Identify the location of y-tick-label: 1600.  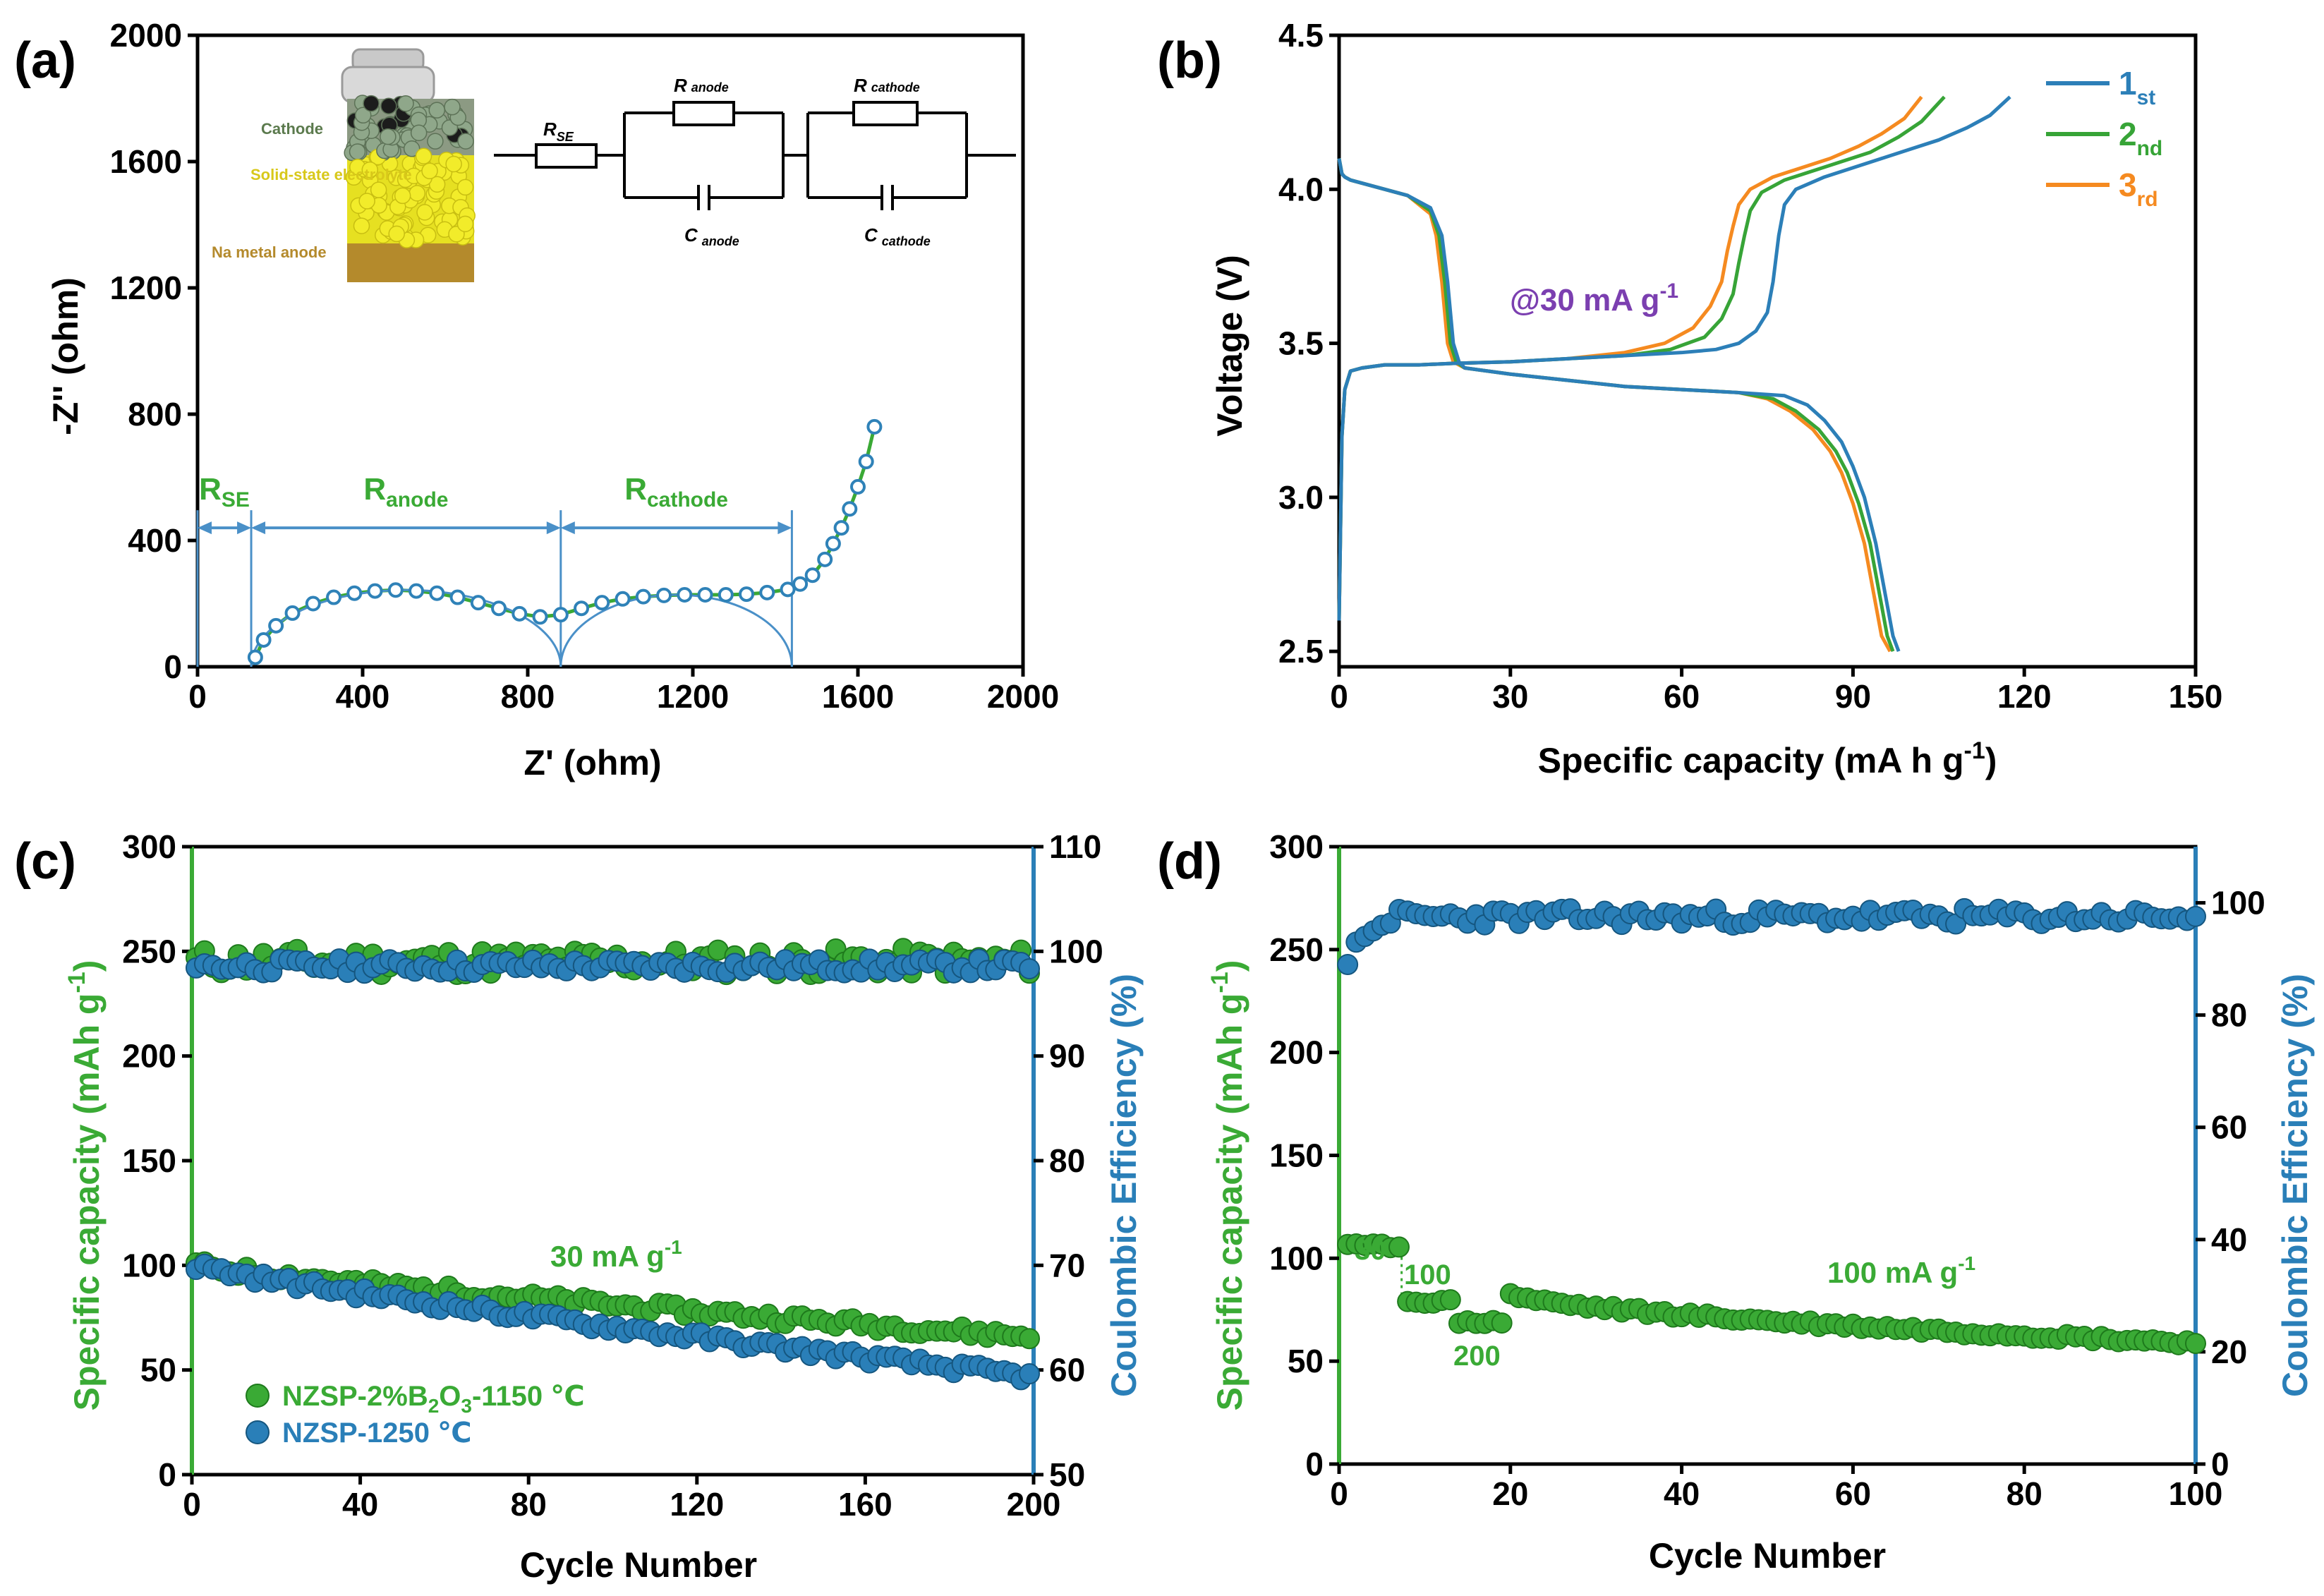
(146, 161).